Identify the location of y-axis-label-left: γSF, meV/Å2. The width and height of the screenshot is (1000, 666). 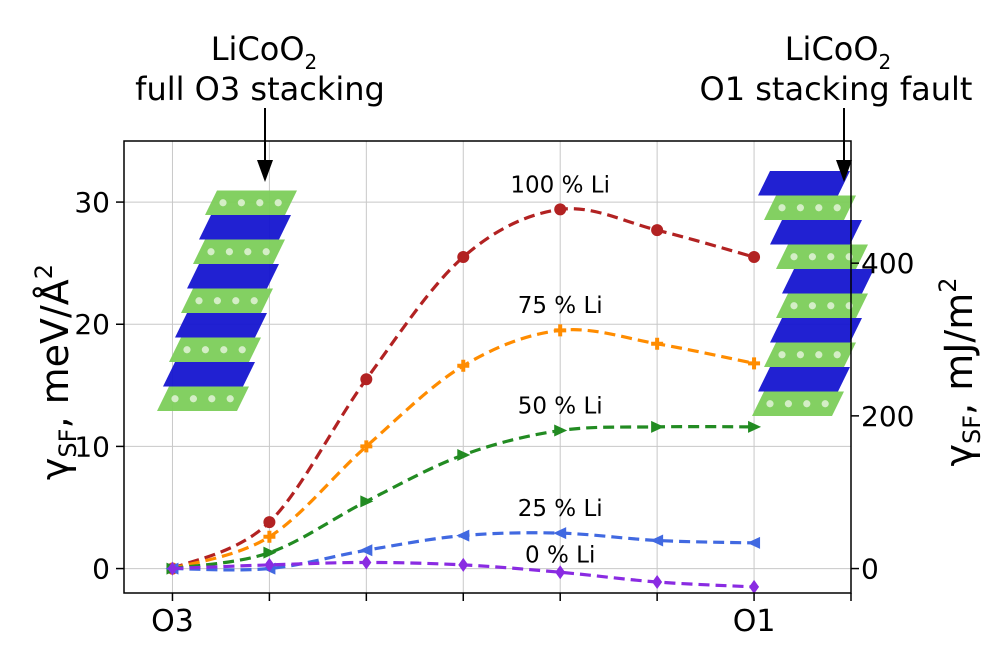
(56, 372).